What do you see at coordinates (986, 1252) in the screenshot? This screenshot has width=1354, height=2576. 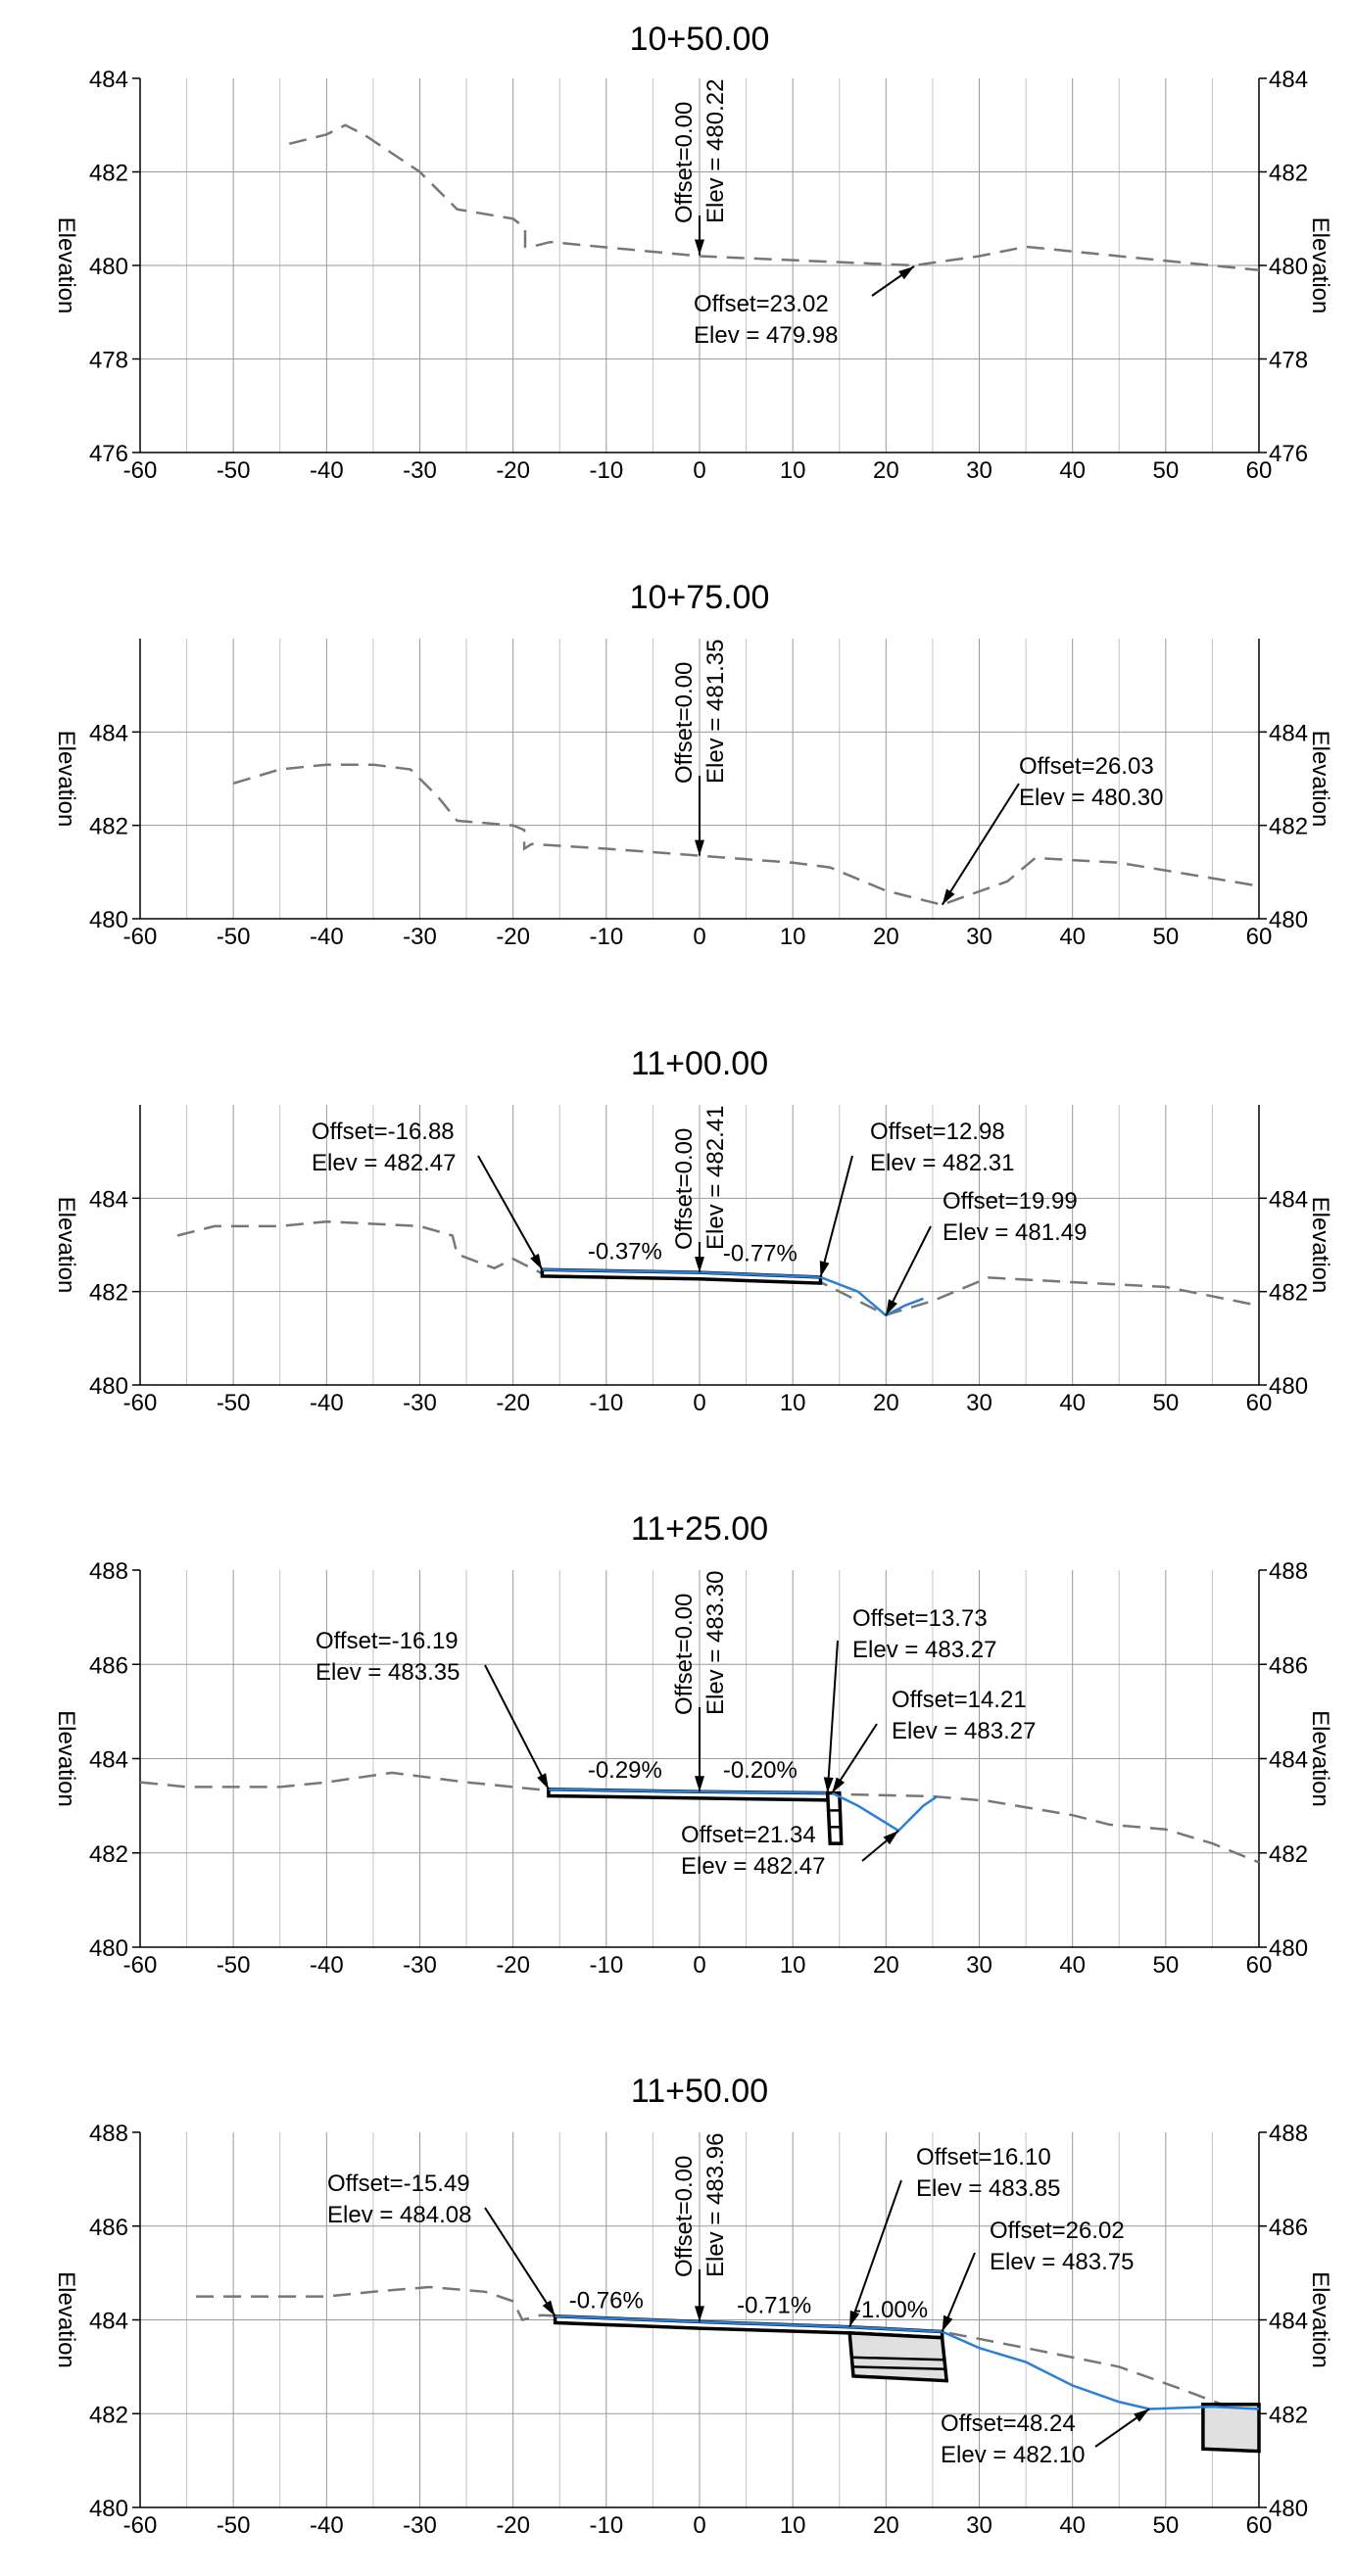 I see `callout: Offset=19.99 Elev = 481.49` at bounding box center [986, 1252].